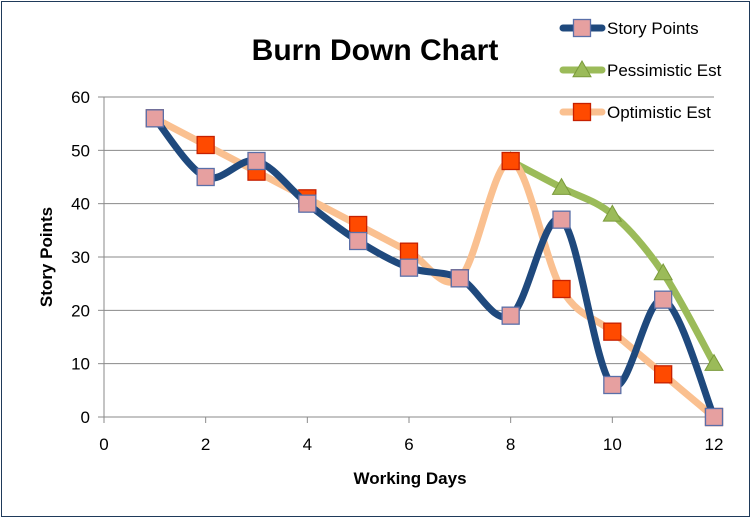  What do you see at coordinates (80, 310) in the screenshot?
I see `y-tick-label-20: 20` at bounding box center [80, 310].